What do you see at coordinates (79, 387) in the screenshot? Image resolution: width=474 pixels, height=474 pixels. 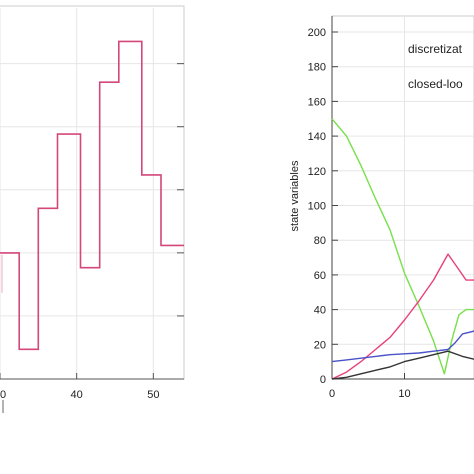 I see `left-x-ticks: 30 40 50` at bounding box center [79, 387].